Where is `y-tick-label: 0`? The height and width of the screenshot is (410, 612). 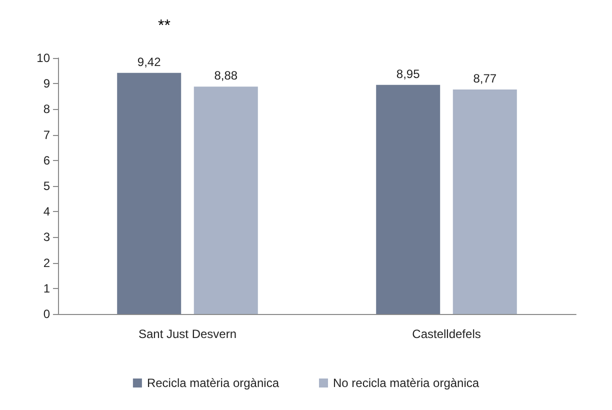
y-tick-label: 0 is located at coordinates (46, 314).